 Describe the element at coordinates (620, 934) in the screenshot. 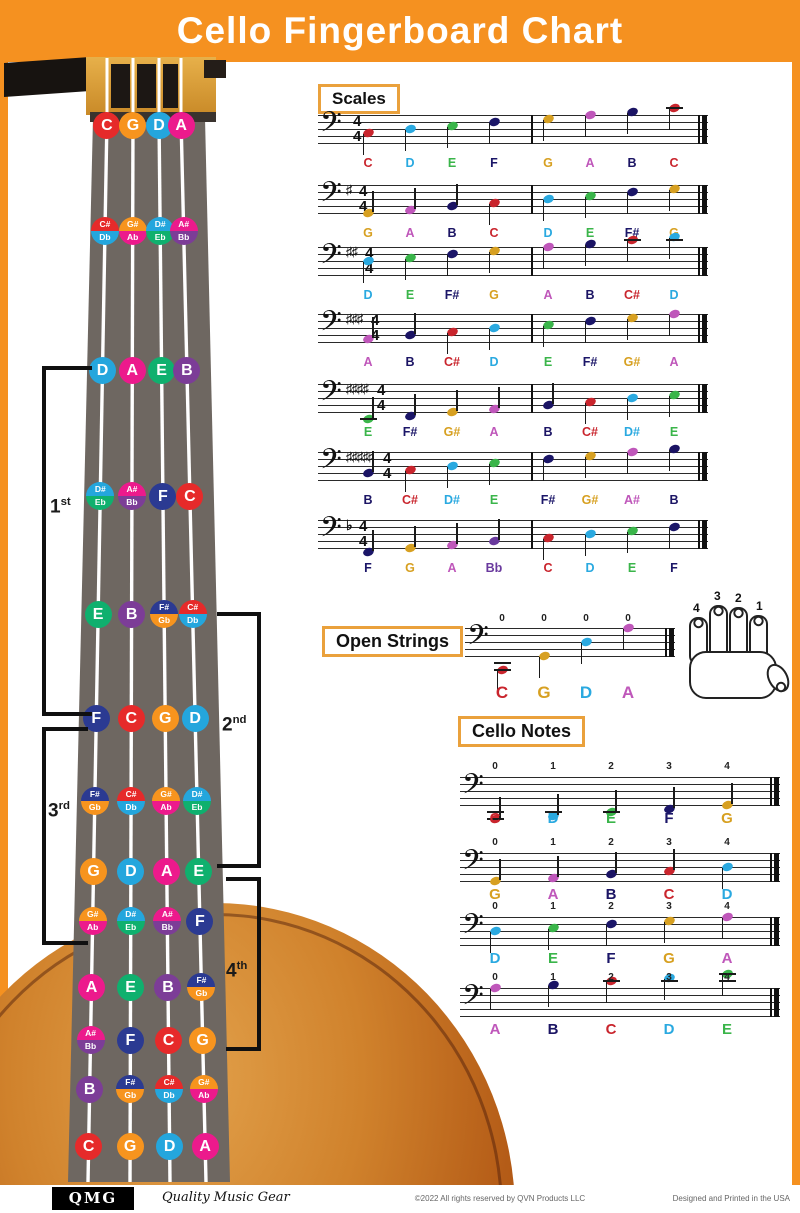

I see `music-staff: 𝄢 0 D 1 E 2 F 3 G 4 A` at that location.